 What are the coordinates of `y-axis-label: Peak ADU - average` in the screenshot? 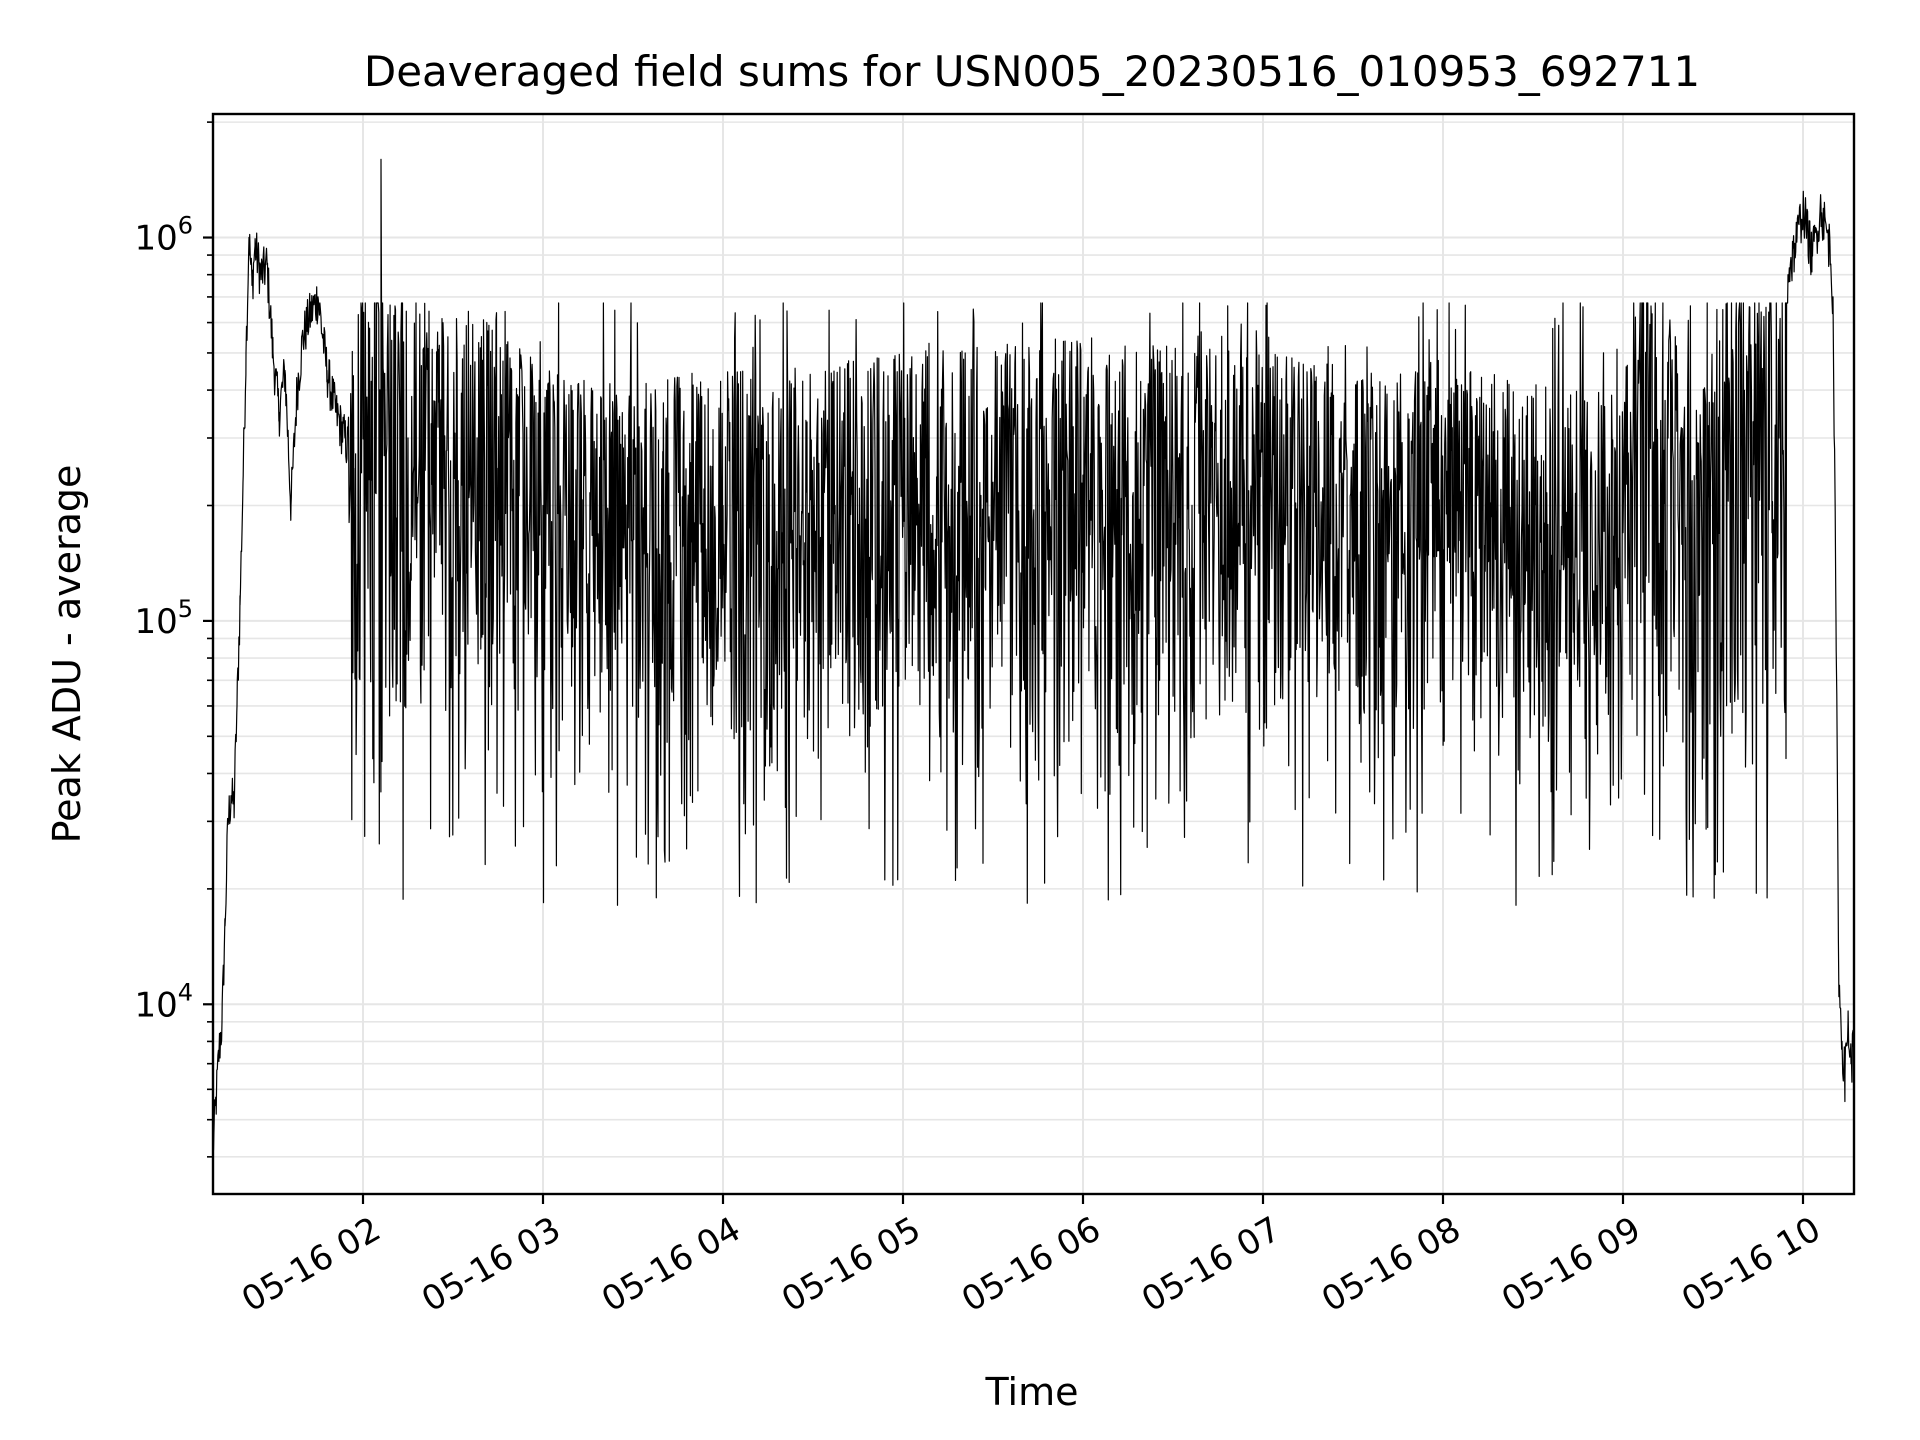 It's located at (67, 654).